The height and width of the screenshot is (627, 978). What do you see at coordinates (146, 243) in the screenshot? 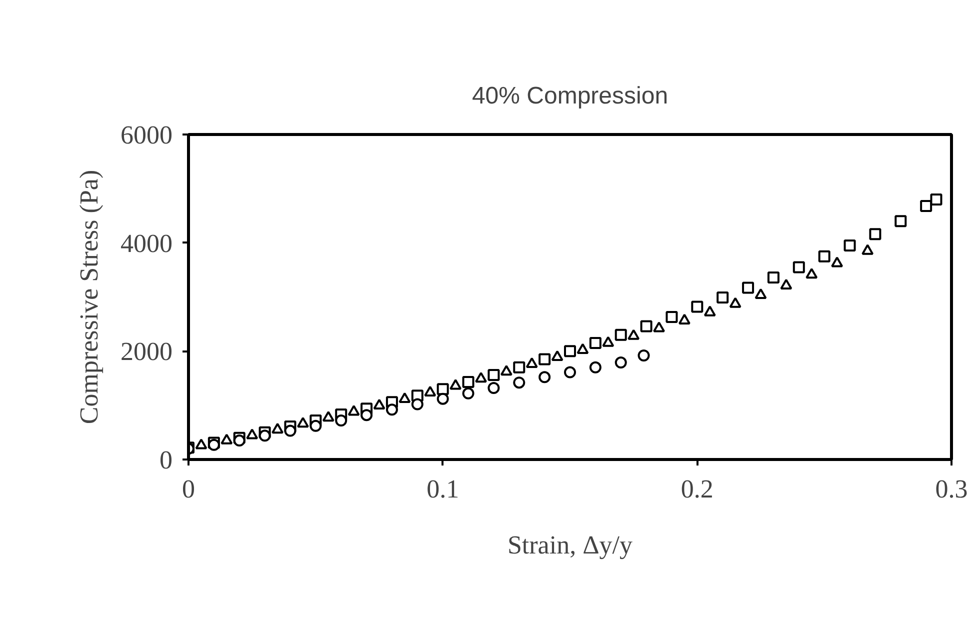
I see `y-tick-label: 4000` at bounding box center [146, 243].